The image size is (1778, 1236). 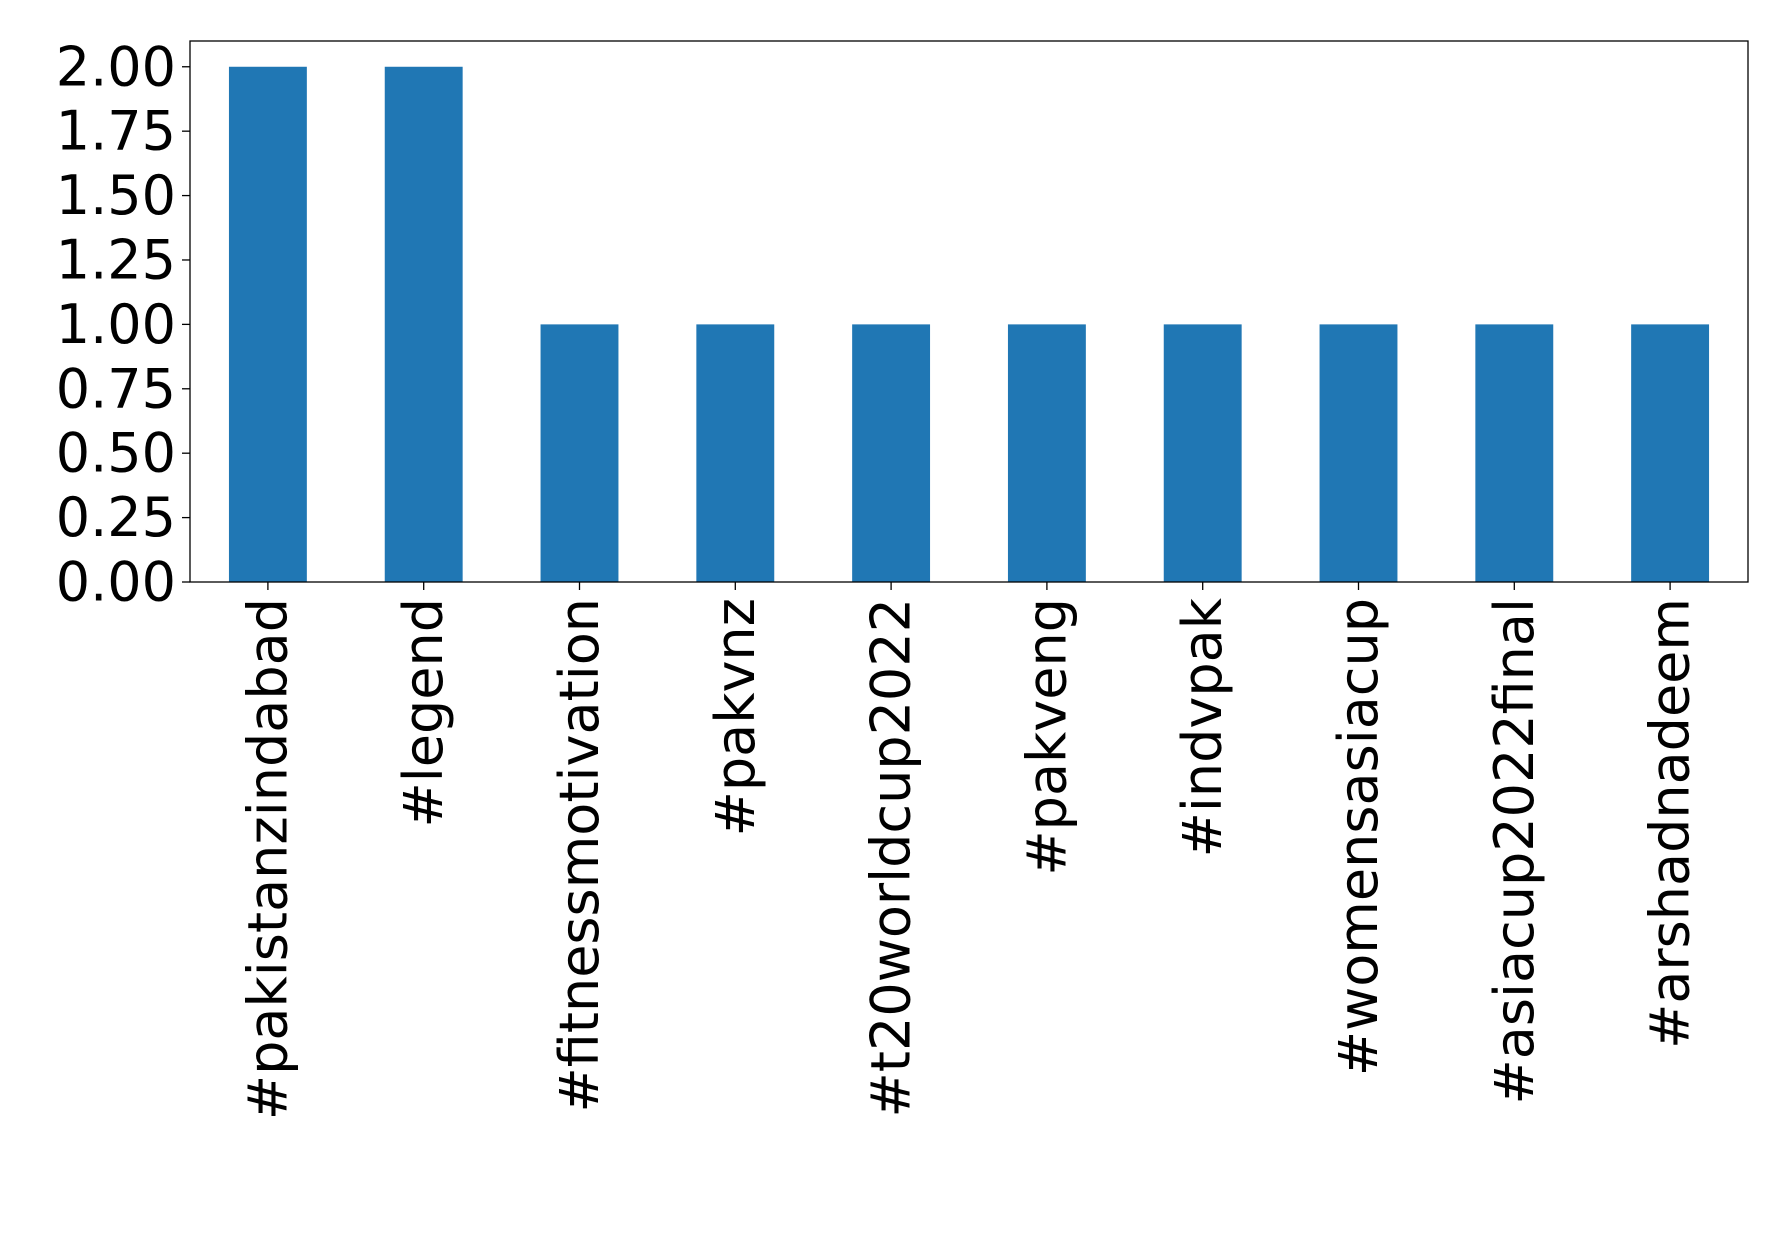 I want to click on y-tick-label: 1.75, so click(x=116, y=131).